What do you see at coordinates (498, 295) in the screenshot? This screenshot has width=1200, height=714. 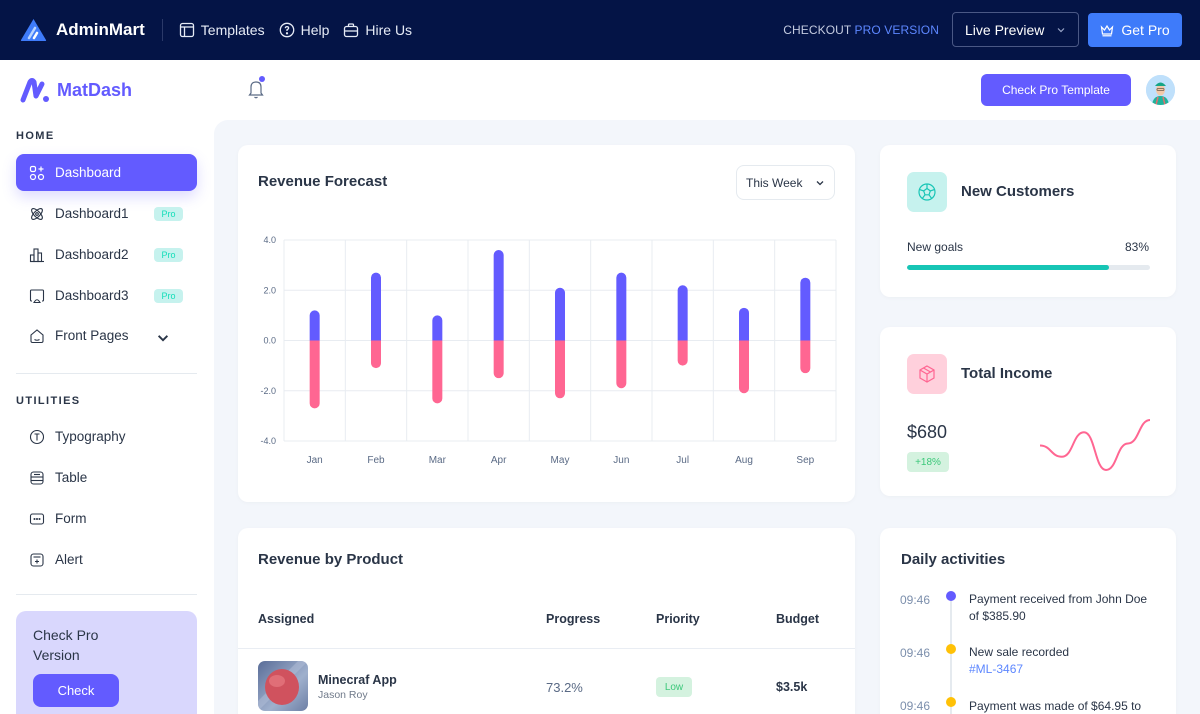 I see `bar-positive-apr` at bounding box center [498, 295].